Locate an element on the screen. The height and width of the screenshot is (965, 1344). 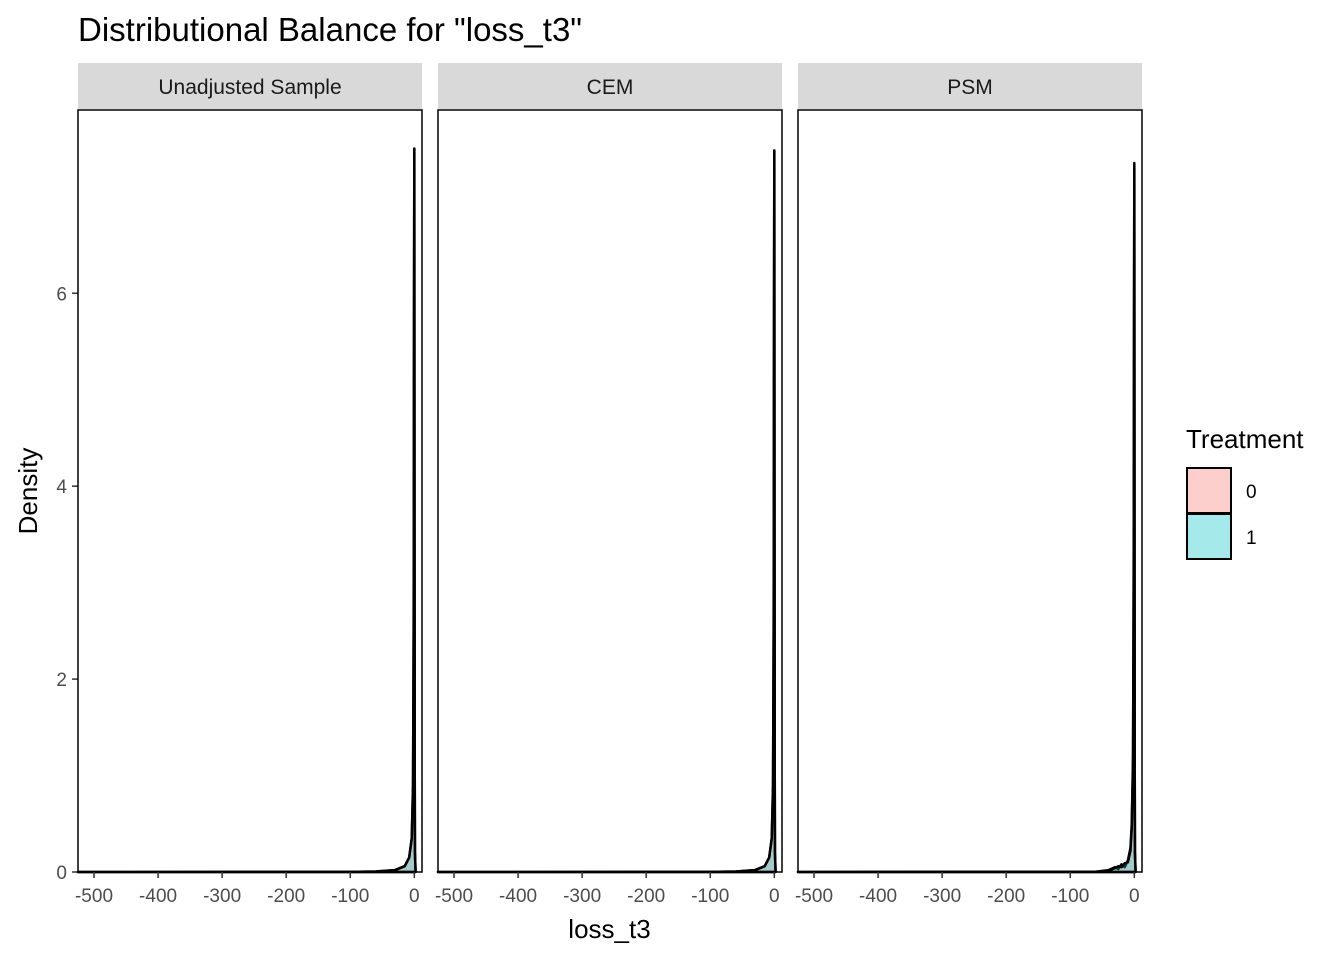
y-tick-label-3: 6 is located at coordinates (61, 294).